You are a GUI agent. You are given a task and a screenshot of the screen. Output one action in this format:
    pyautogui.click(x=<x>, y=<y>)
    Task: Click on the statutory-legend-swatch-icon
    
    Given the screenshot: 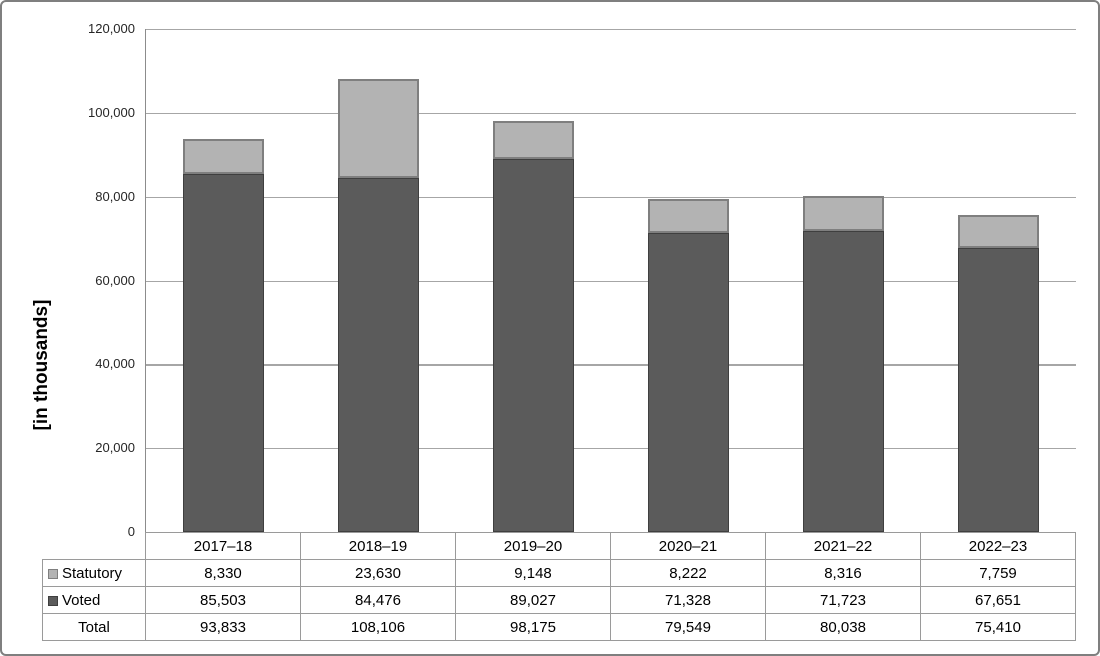 What is the action you would take?
    pyautogui.click(x=53, y=573)
    